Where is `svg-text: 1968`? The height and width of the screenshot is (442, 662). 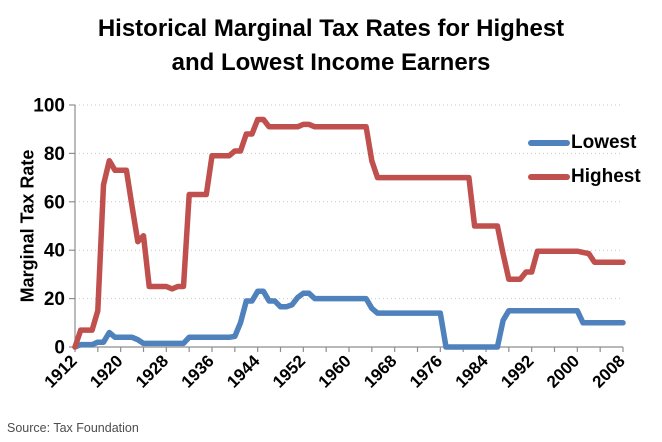
svg-text: 1968 is located at coordinates (380, 371).